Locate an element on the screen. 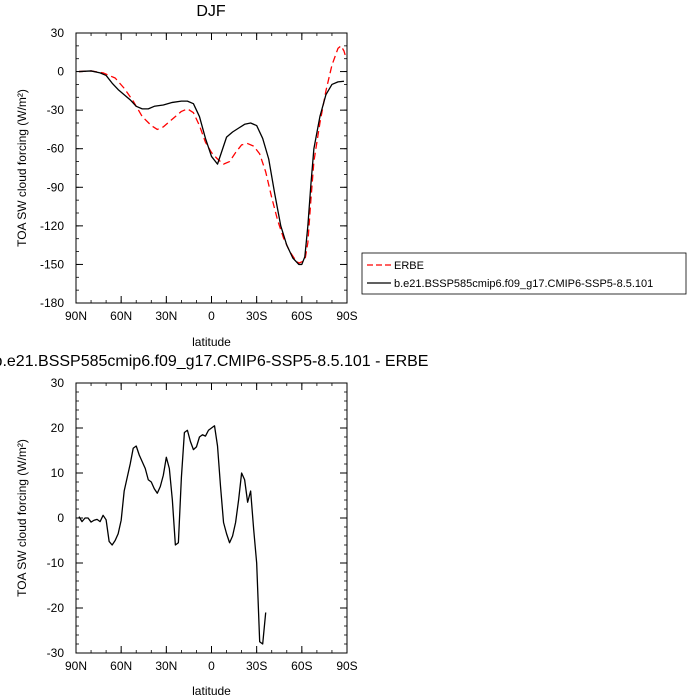 The width and height of the screenshot is (700, 700). legend-box is located at coordinates (524, 273).